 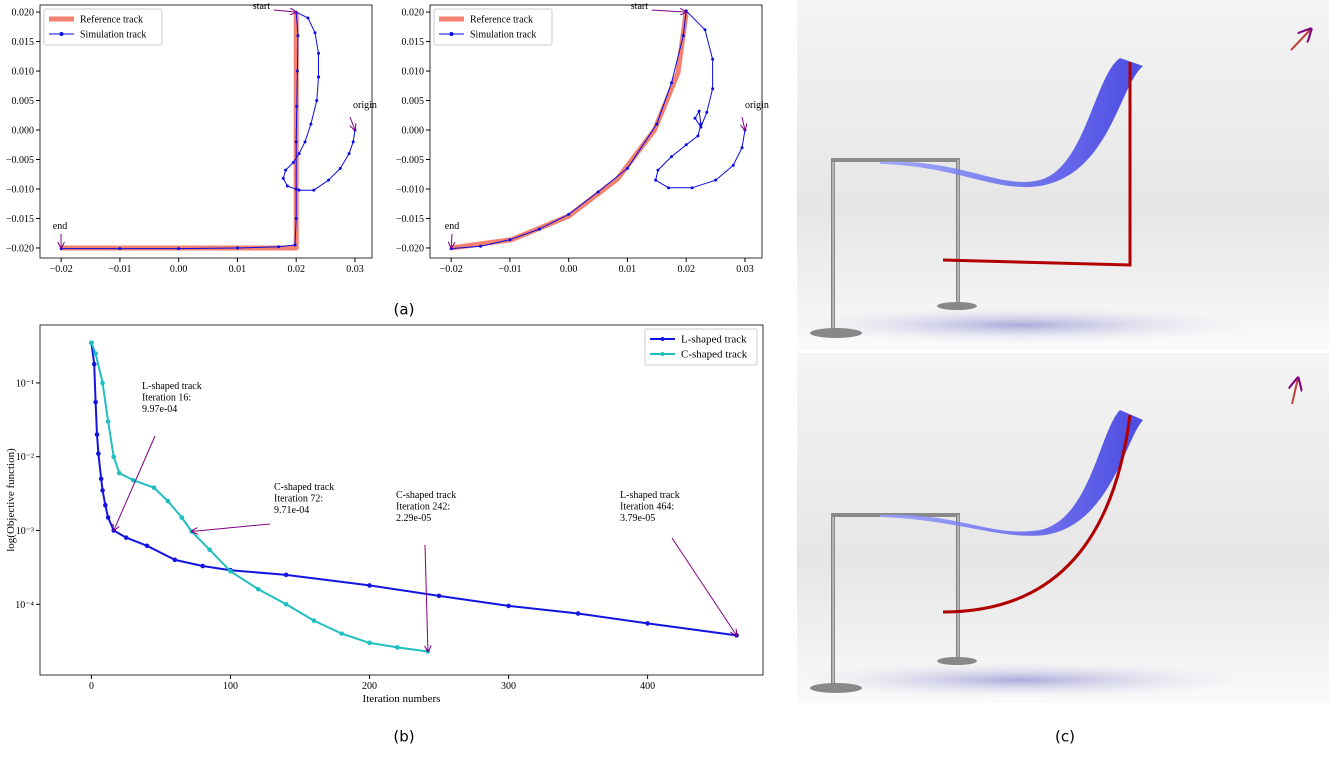 I want to click on annotation-line: 3.79e-05, so click(x=637, y=518).